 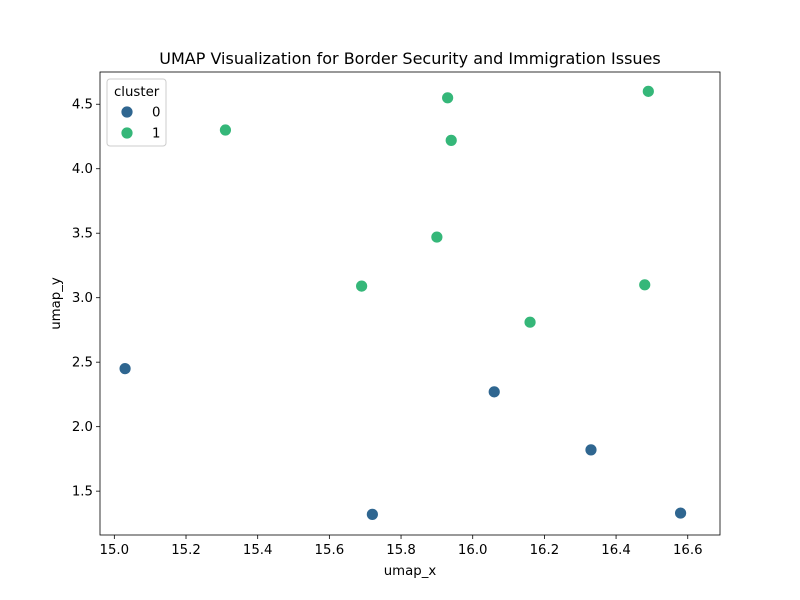 I want to click on x-tick-label: 15.0, so click(x=115, y=550).